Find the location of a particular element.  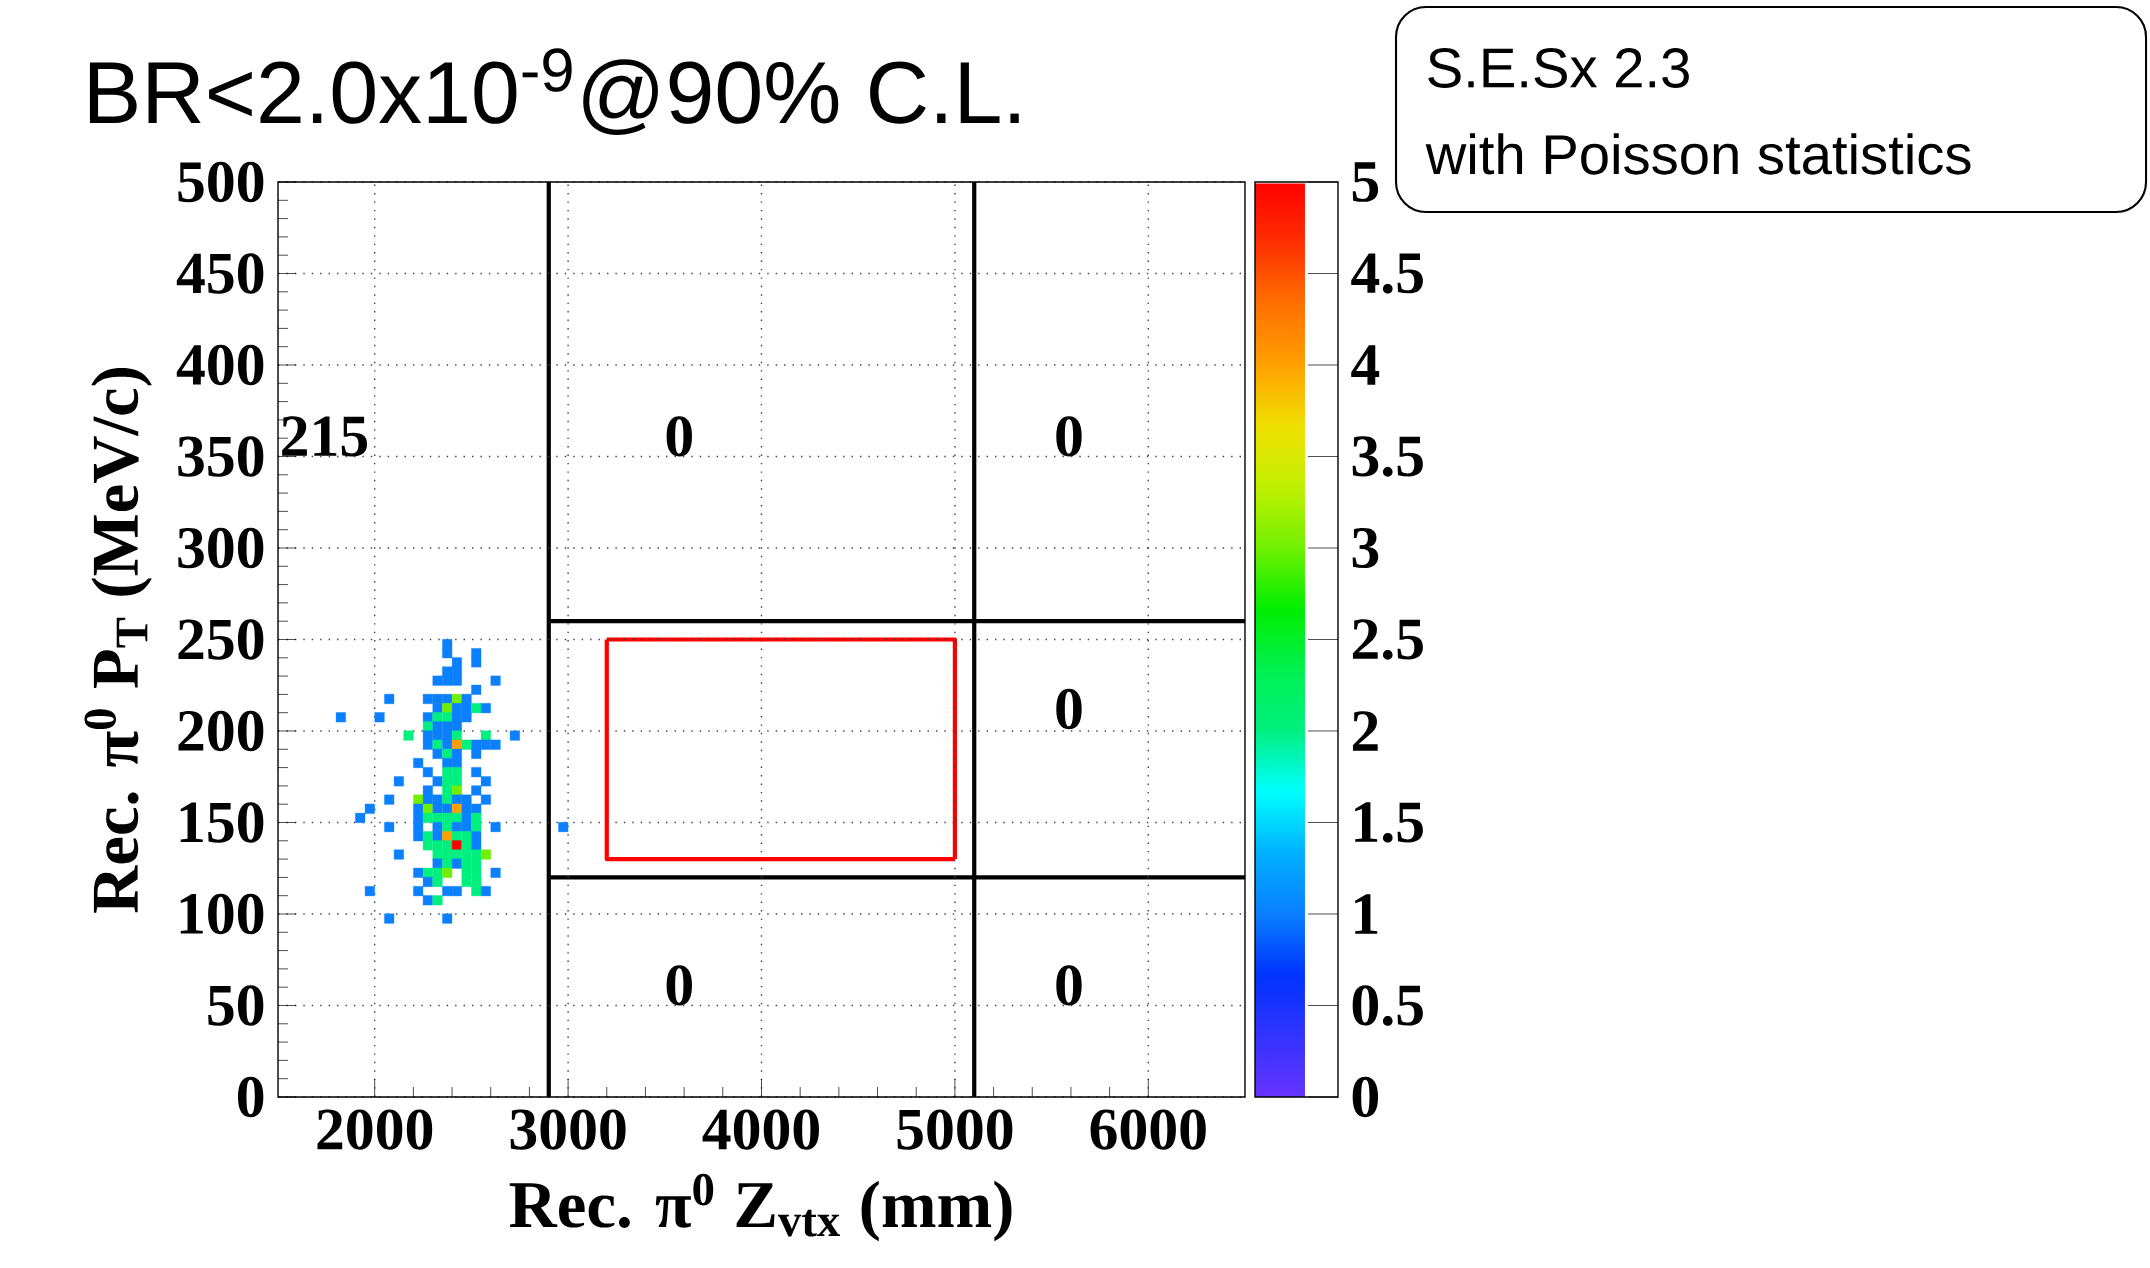

x-tick-label: 4000 is located at coordinates (760, 1129).